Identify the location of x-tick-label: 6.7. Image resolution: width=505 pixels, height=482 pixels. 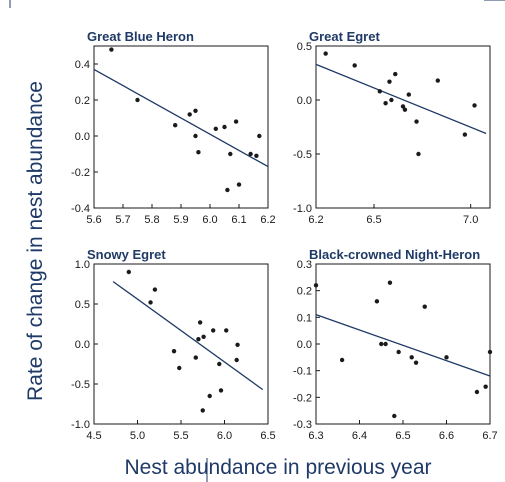
(489, 436).